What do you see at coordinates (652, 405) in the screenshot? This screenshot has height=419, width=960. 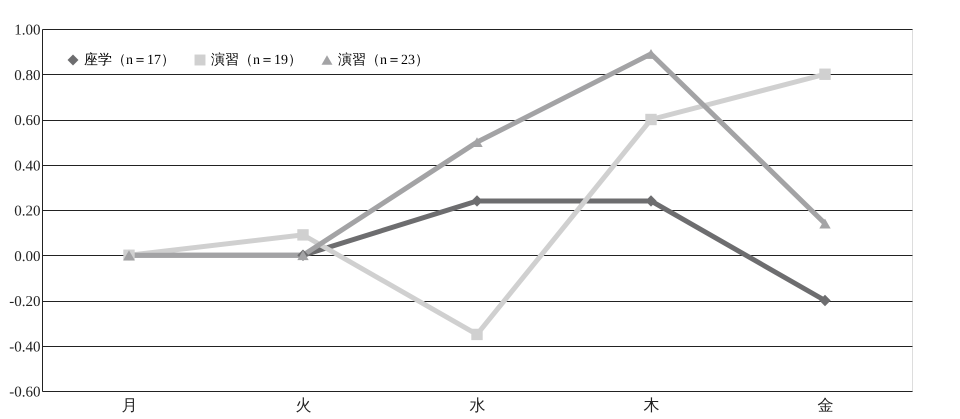 I see `x-tick-label: 木` at bounding box center [652, 405].